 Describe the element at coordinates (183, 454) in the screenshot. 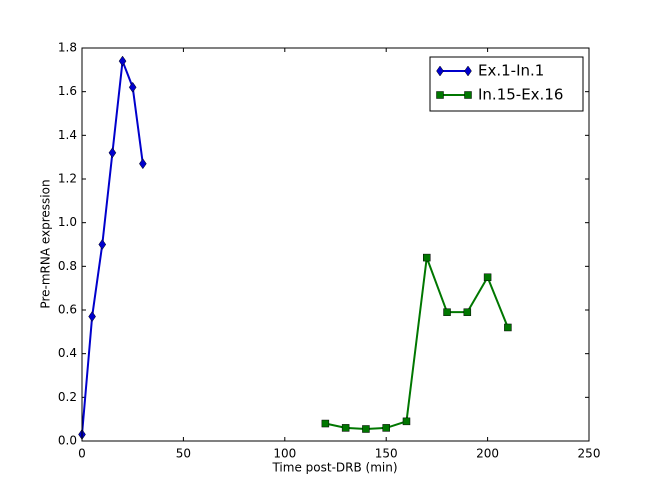

I see `x-tick-label: 50` at that location.